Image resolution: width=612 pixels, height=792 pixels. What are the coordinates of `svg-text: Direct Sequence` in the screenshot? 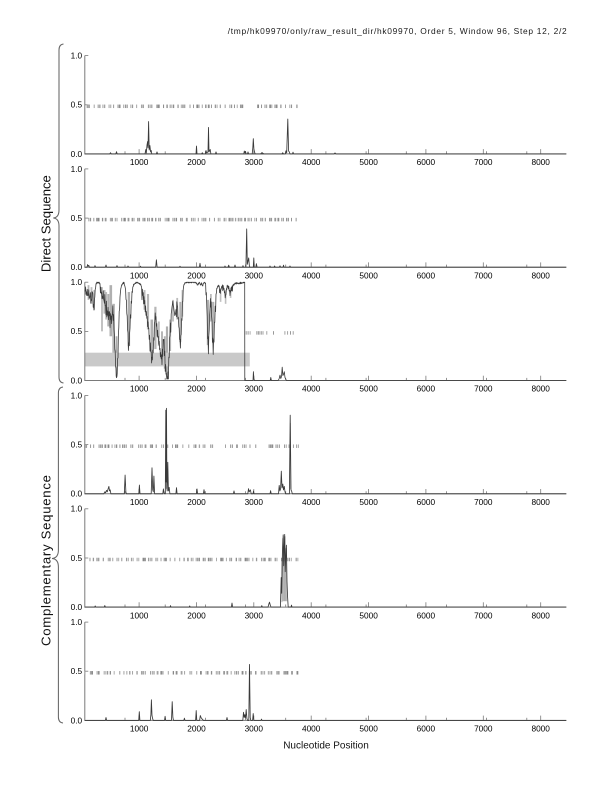 It's located at (46, 223).